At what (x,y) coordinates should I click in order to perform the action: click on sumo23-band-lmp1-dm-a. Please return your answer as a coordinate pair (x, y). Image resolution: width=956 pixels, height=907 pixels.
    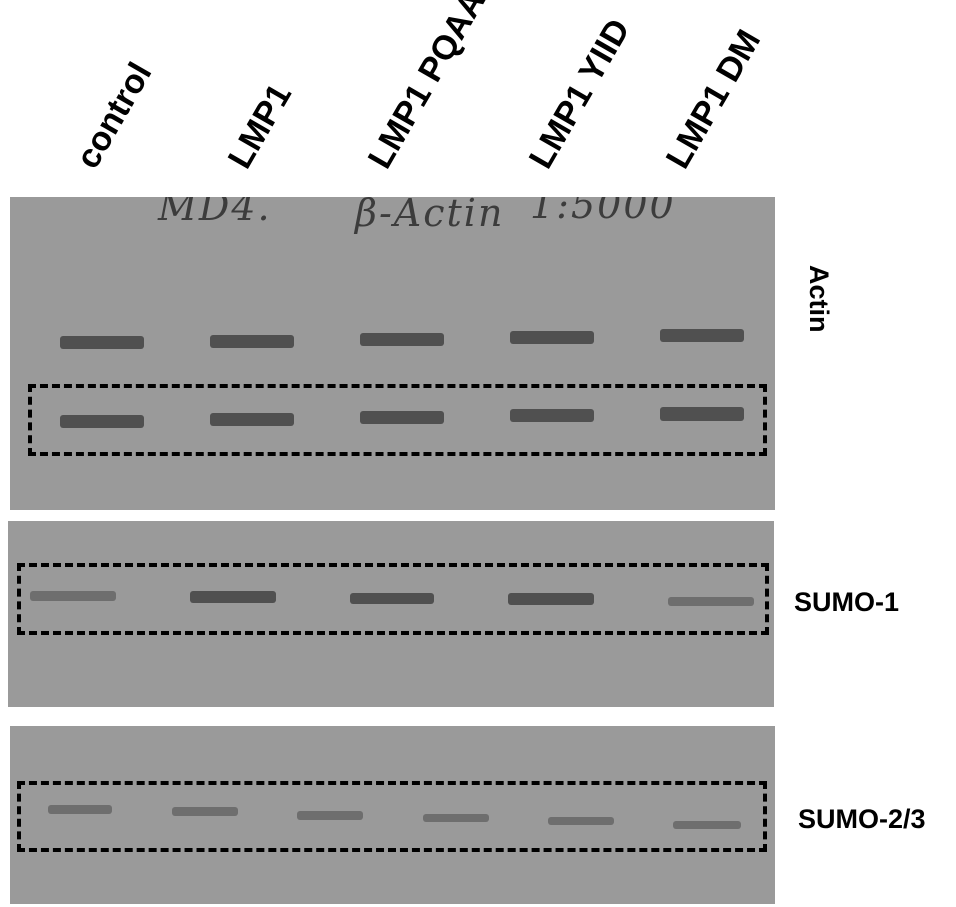
    Looking at the image, I should click on (581, 821).